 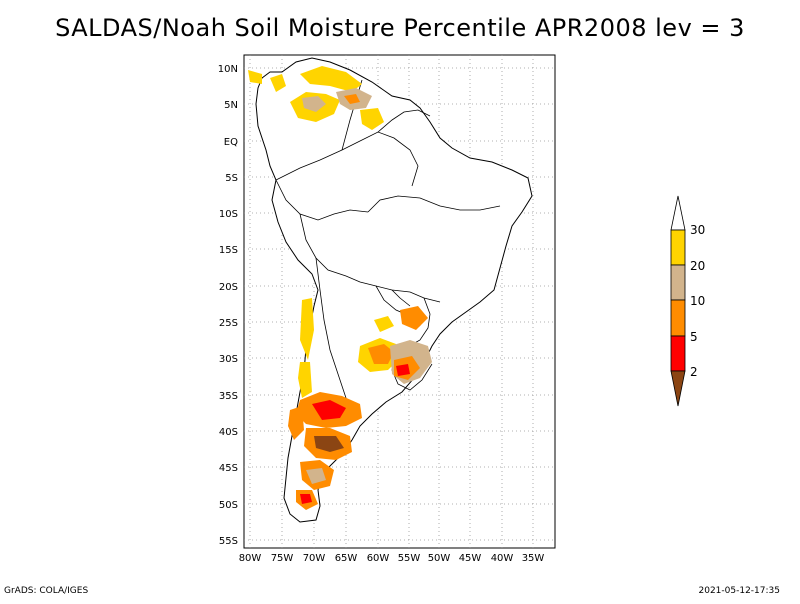 What do you see at coordinates (228, 214) in the screenshot?
I see `lat-label: 10S` at bounding box center [228, 214].